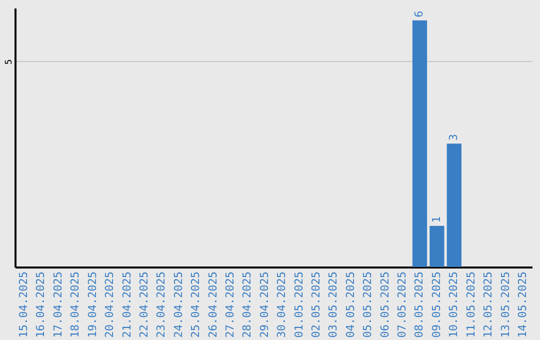 The height and width of the screenshot is (340, 540). Describe the element at coordinates (109, 305) in the screenshot. I see `x-tick-label: 20.04.2025` at that location.